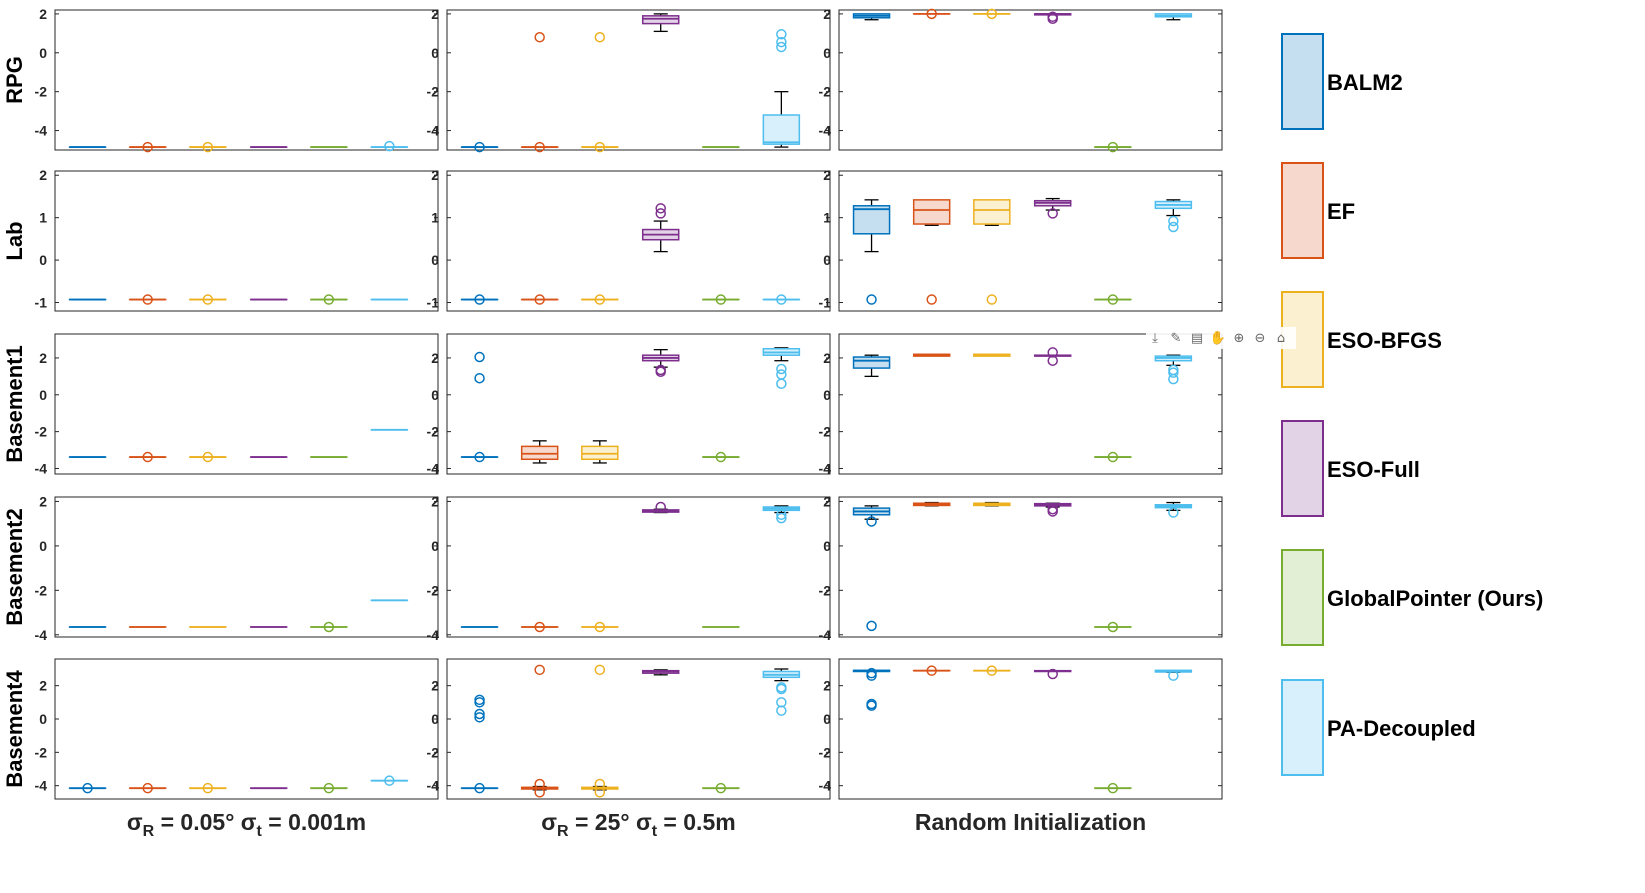 The width and height of the screenshot is (1645, 893). Describe the element at coordinates (1176, 338) in the screenshot. I see `brush-icon: ✎` at that location.